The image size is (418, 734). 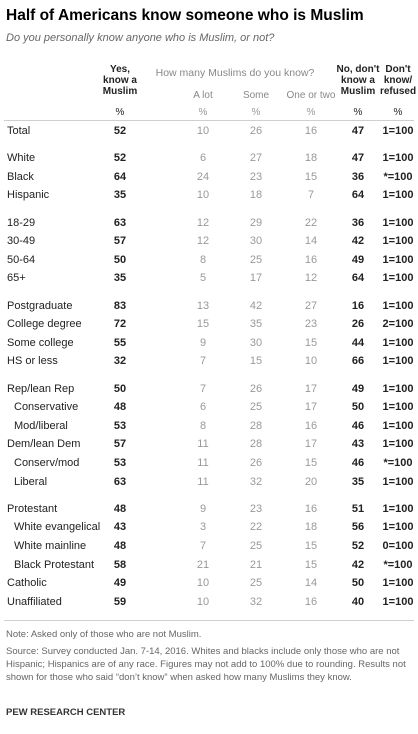 What do you see at coordinates (358, 361) in the screenshot?
I see `cell-no: 66` at bounding box center [358, 361].